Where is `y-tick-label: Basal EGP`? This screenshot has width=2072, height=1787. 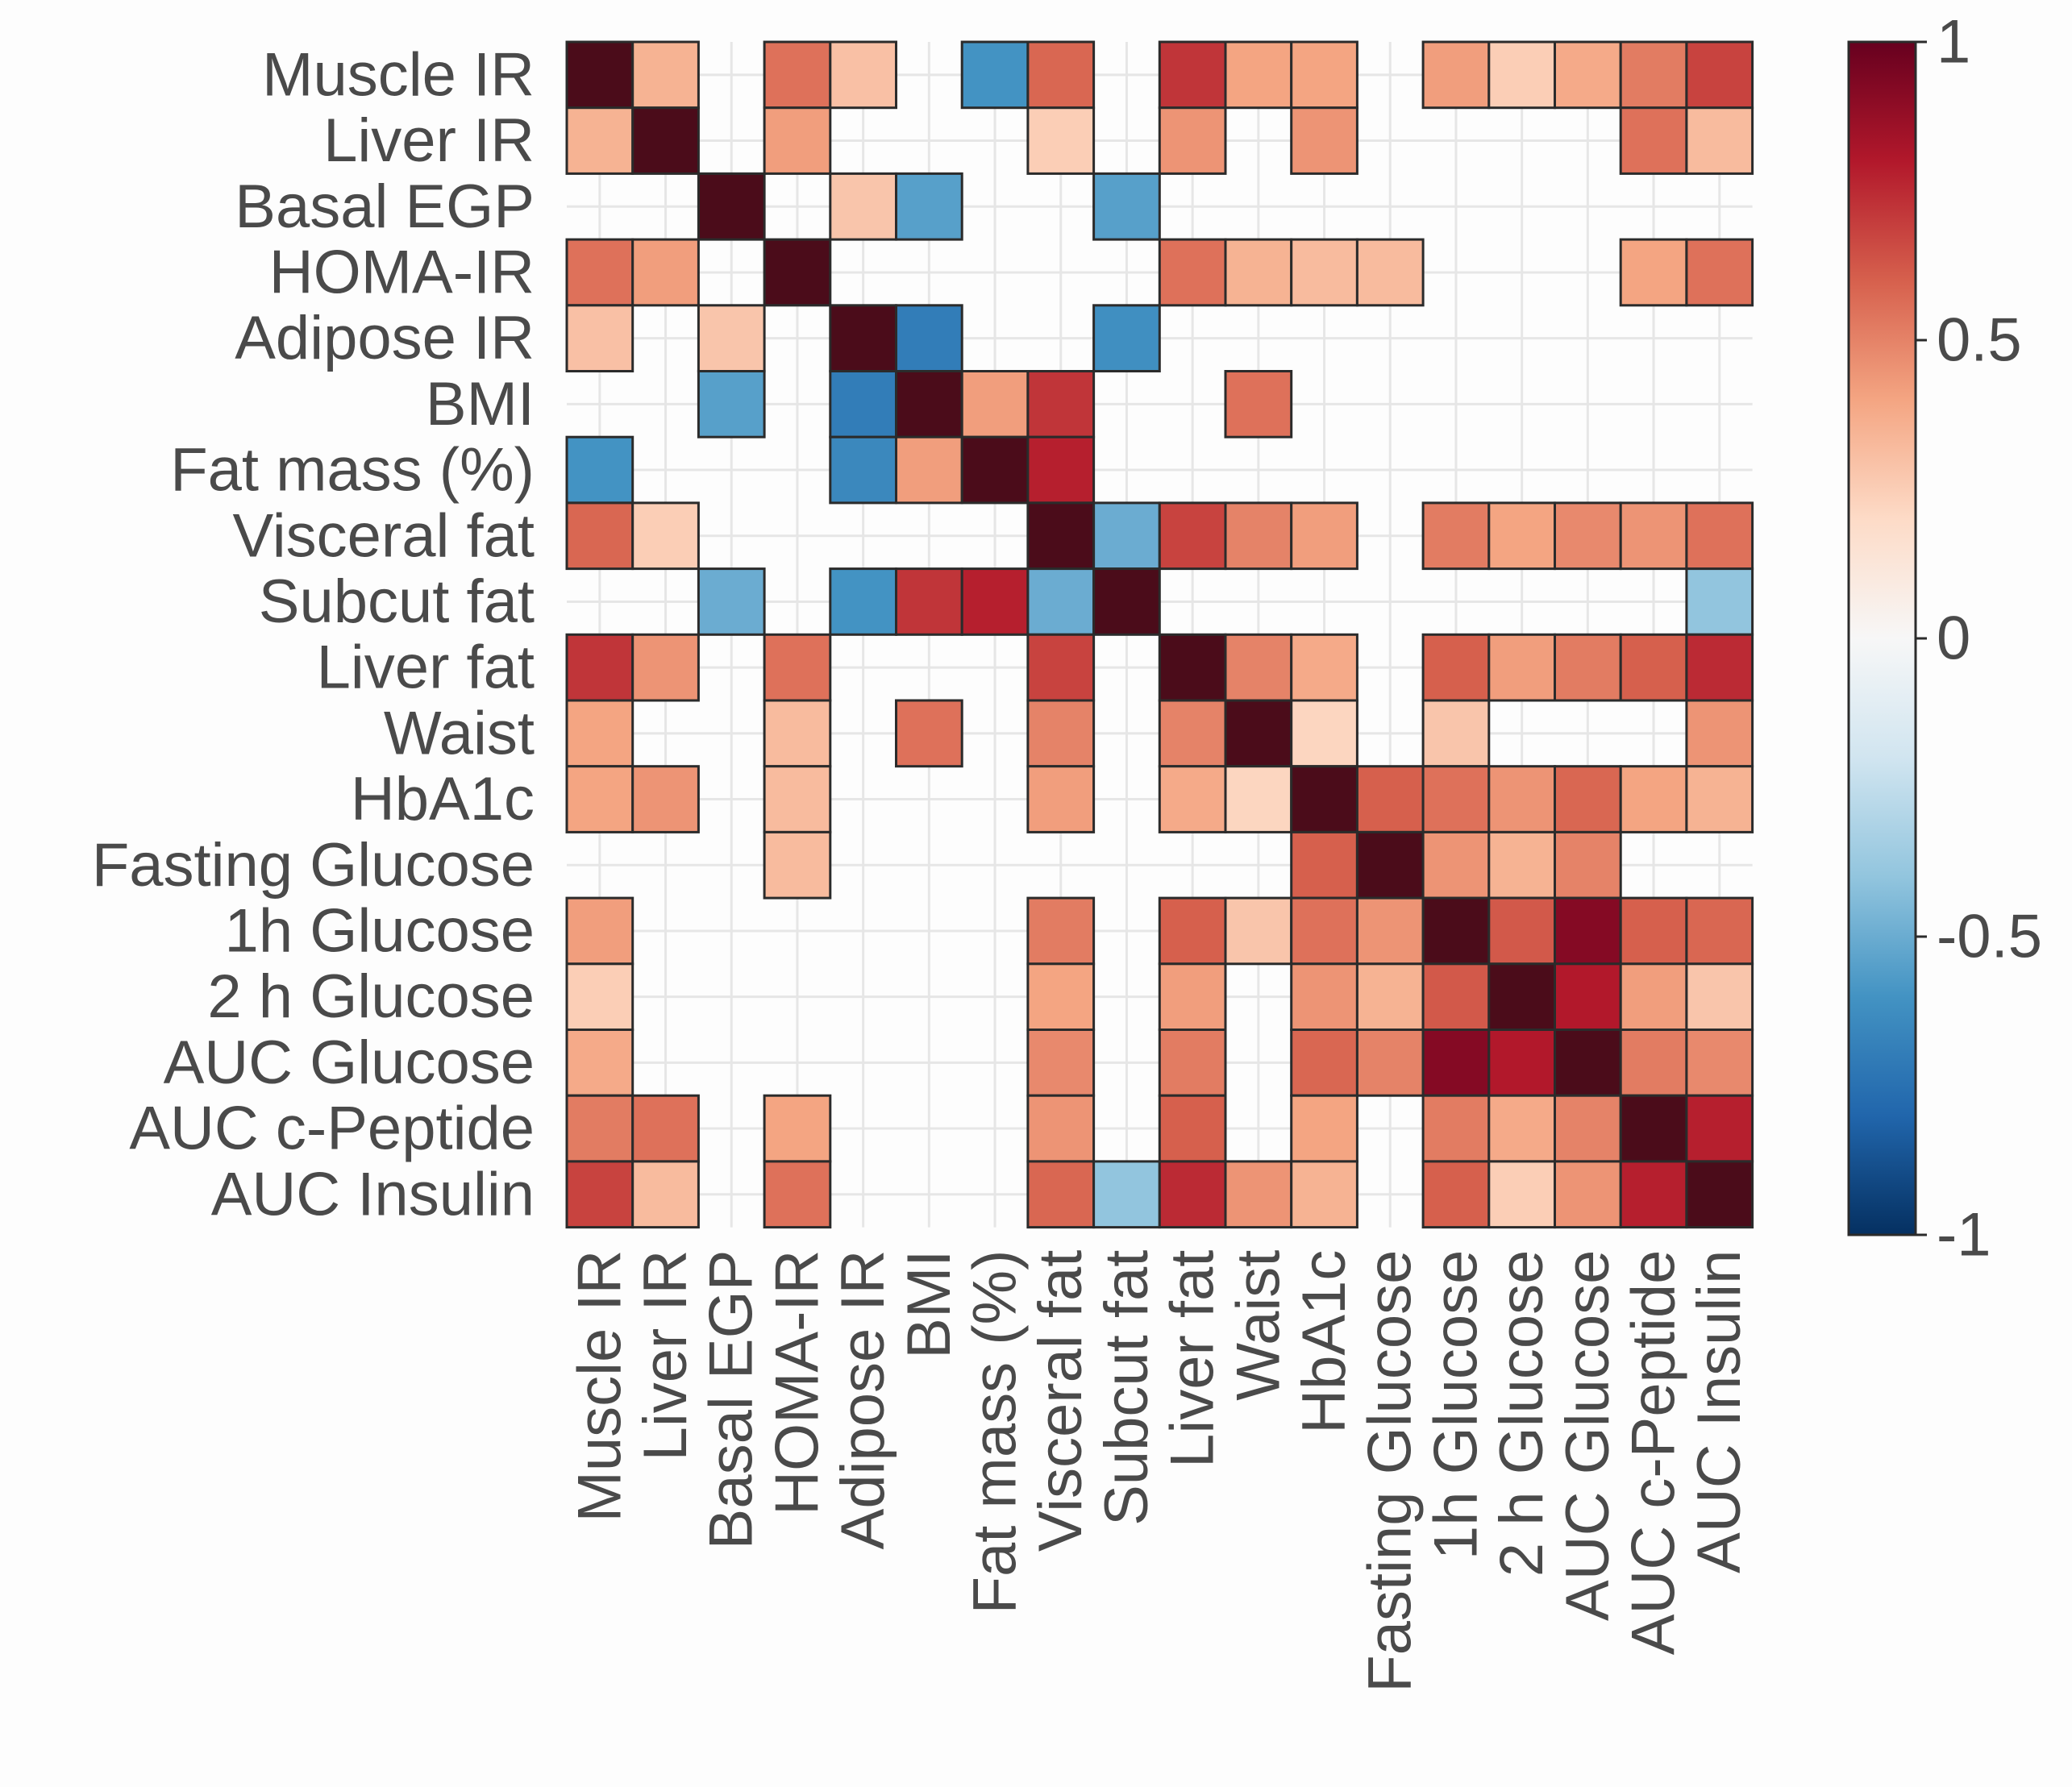 y-tick-label: Basal EGP is located at coordinates (385, 206).